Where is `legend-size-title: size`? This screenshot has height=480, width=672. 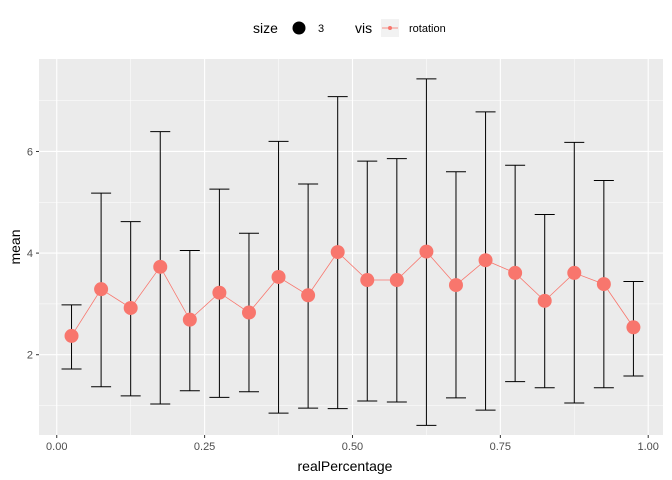 legend-size-title: size is located at coordinates (265, 28).